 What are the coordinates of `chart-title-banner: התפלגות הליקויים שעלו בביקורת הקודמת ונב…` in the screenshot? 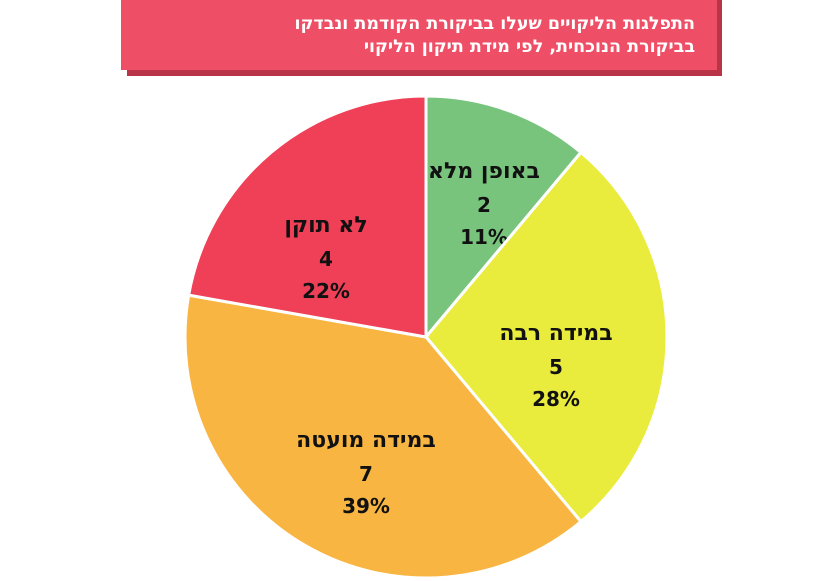 It's located at (419, 35).